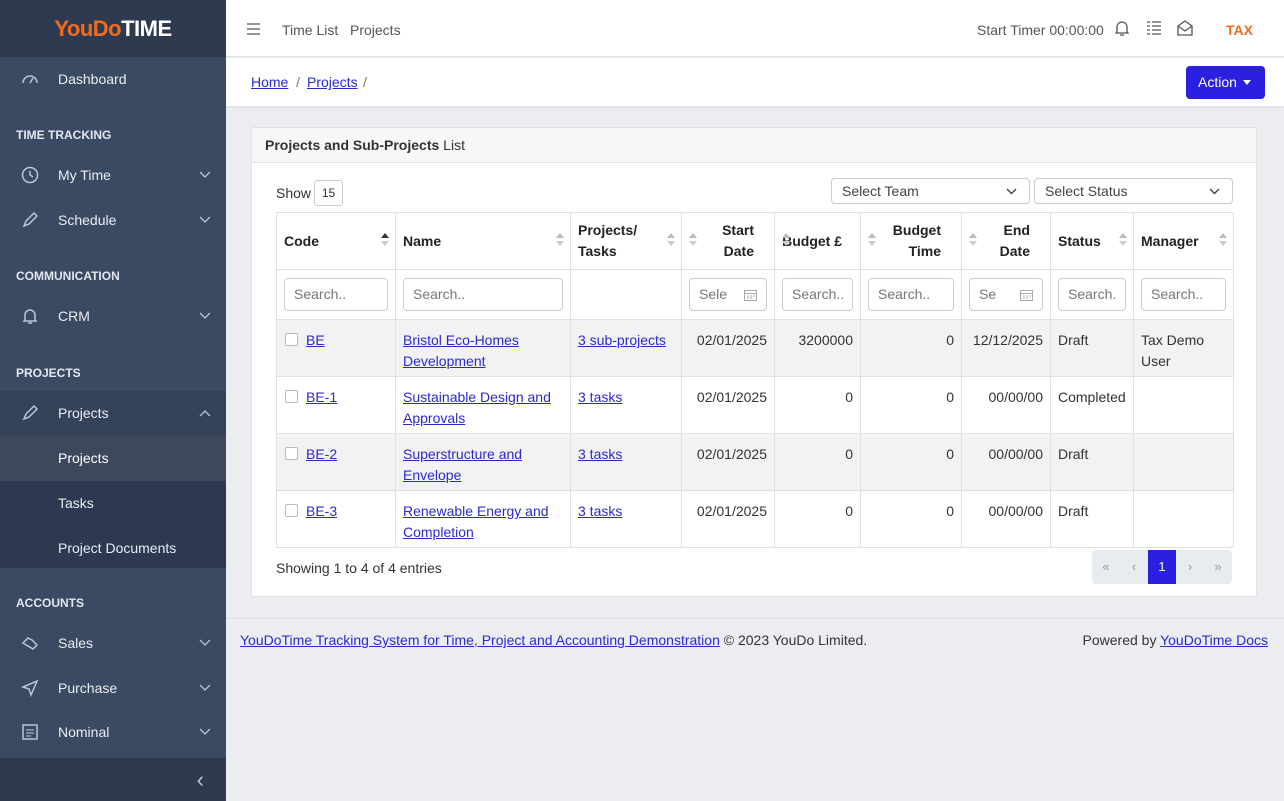 The image size is (1284, 801). I want to click on menu-toggle, so click(253, 29).